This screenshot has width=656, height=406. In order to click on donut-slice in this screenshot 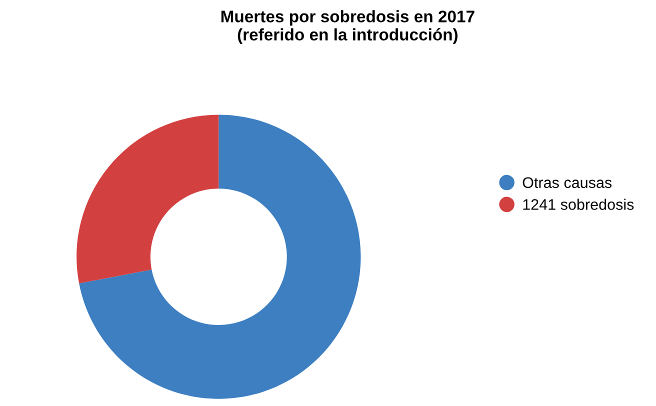, I will do `click(147, 199)`.